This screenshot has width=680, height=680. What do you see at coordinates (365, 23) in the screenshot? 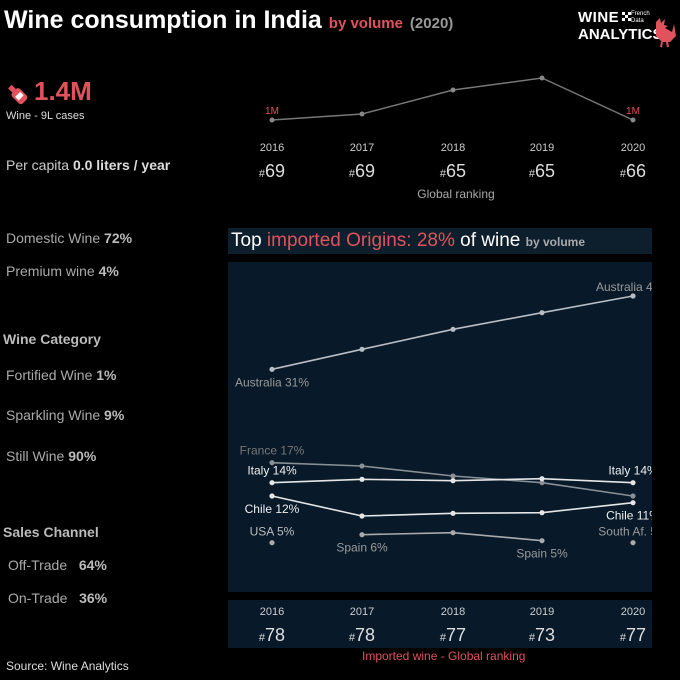
I see `title-subtitle: by volume` at bounding box center [365, 23].